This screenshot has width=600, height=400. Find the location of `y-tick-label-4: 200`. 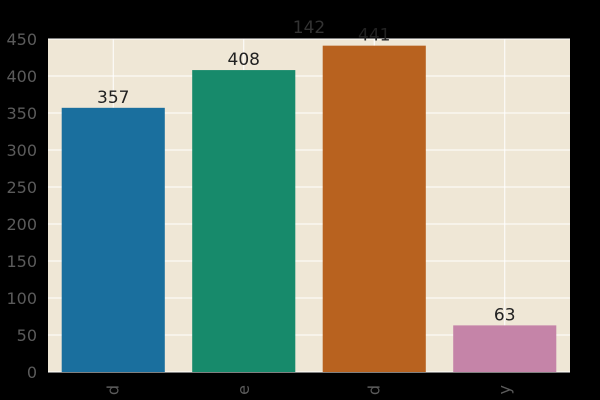

y-tick-label-4: 200 is located at coordinates (21, 224).